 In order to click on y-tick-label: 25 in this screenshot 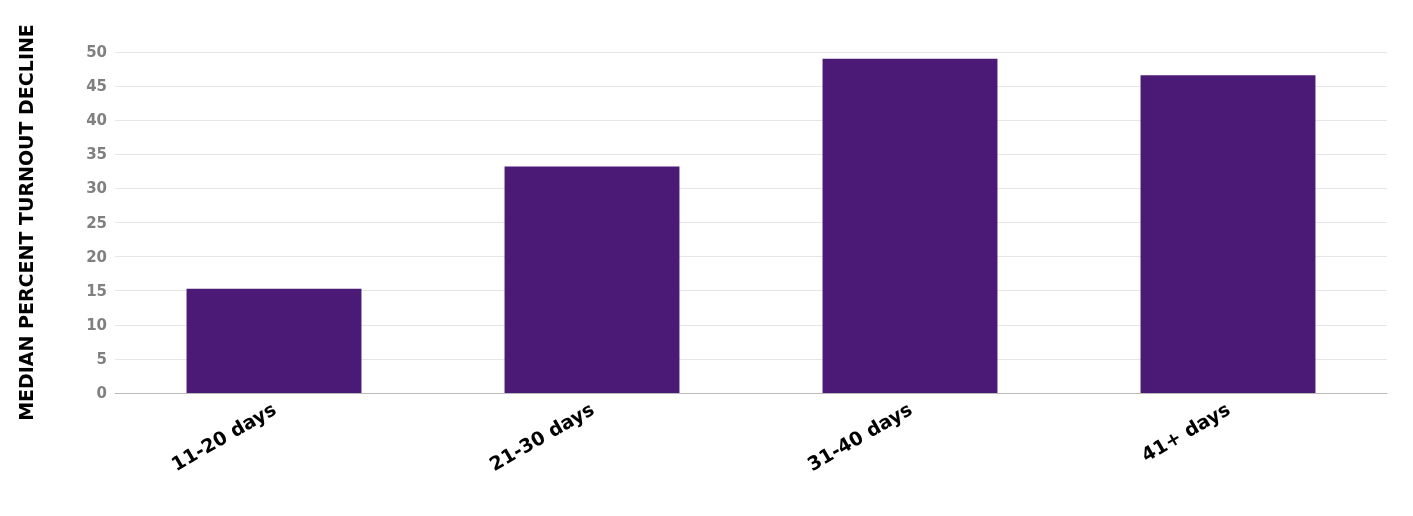, I will do `click(96, 222)`.